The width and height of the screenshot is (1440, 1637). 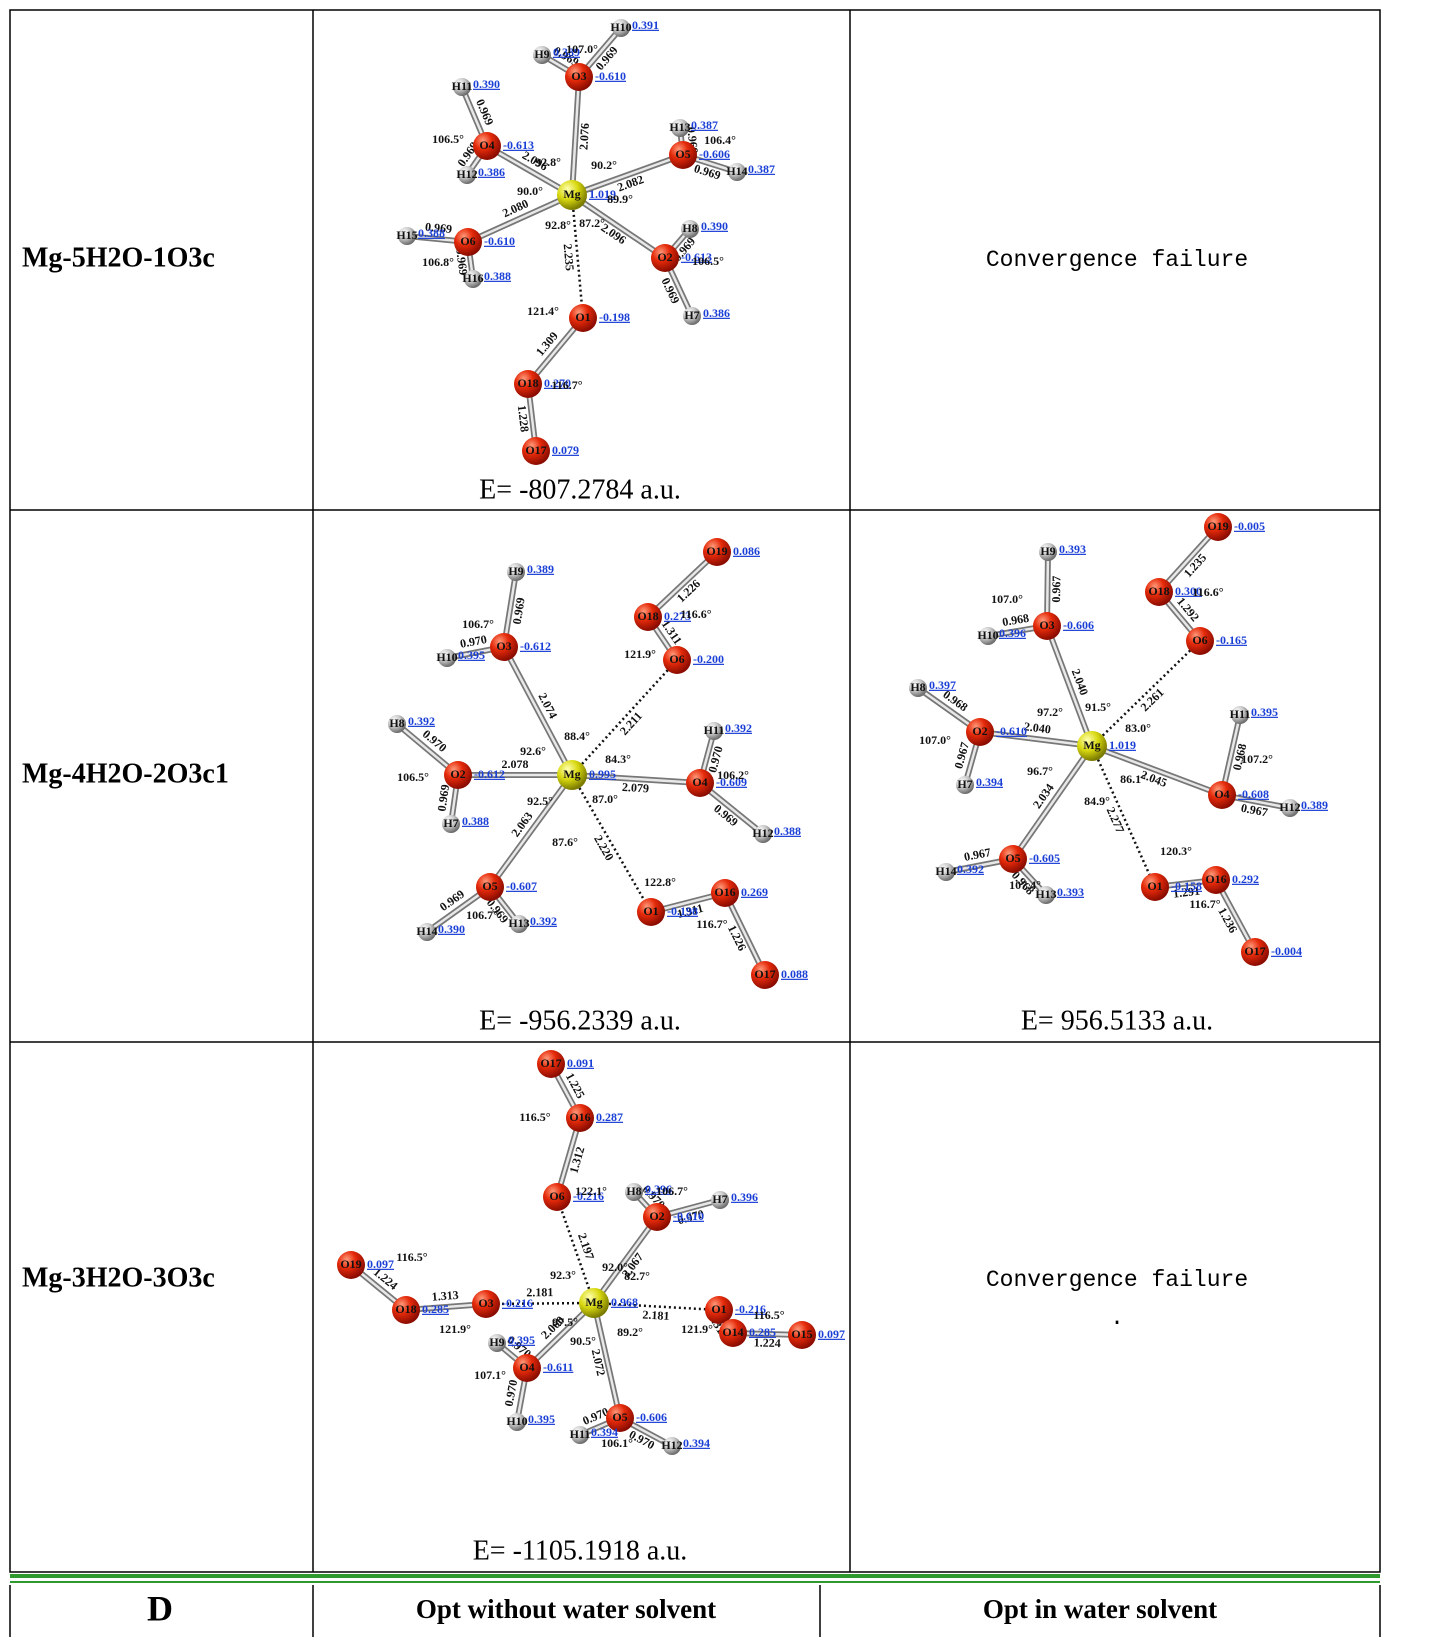 I want to click on partial-charge: -0.605, so click(x=1044, y=858).